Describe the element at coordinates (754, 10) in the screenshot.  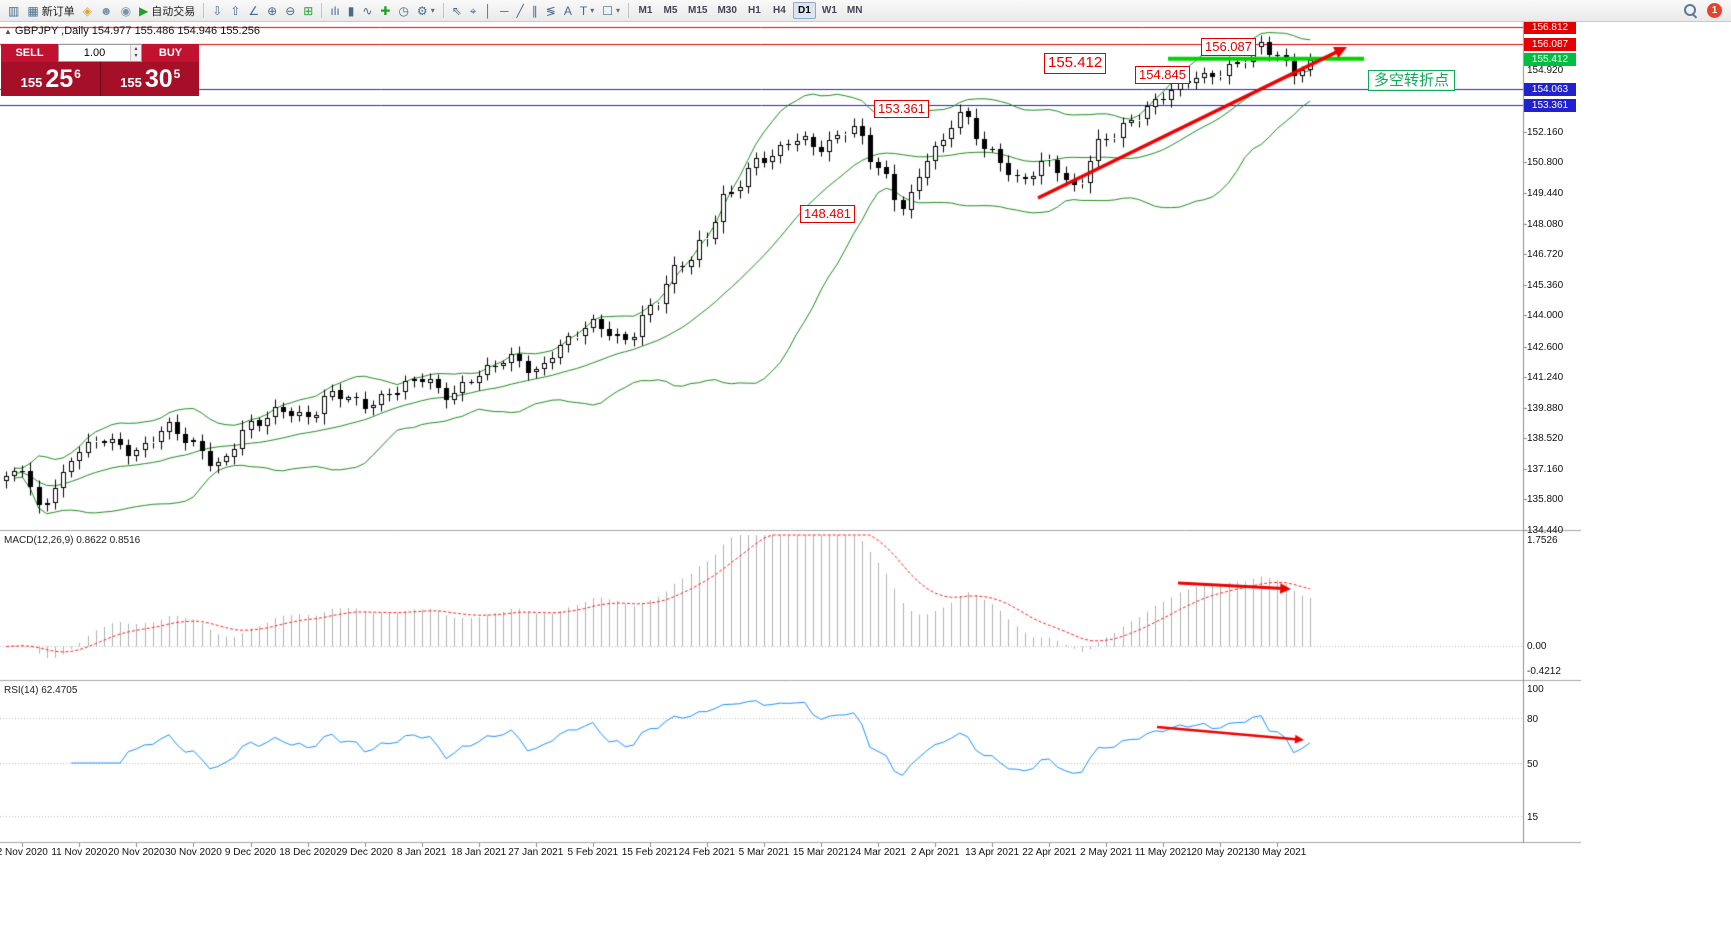
I see `timeframe-button-h1: H1` at that location.